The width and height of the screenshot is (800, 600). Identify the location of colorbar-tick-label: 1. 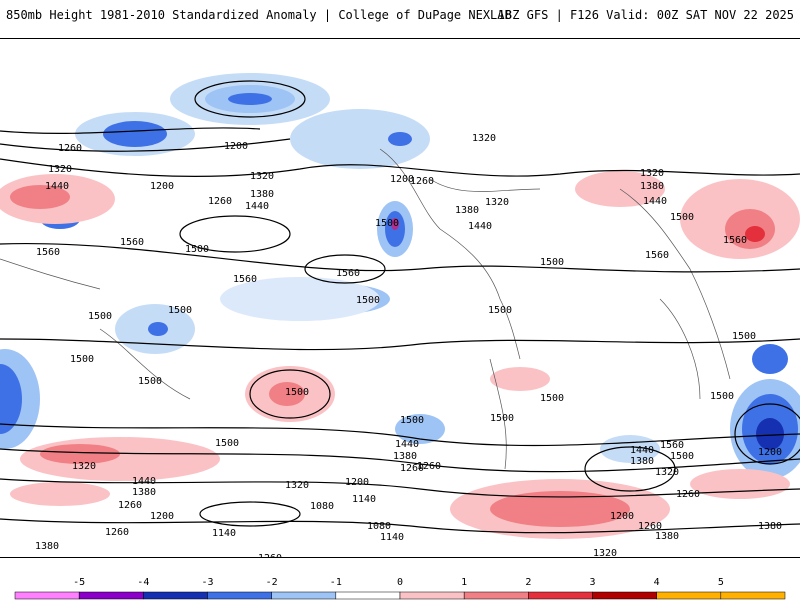
(464, 582).